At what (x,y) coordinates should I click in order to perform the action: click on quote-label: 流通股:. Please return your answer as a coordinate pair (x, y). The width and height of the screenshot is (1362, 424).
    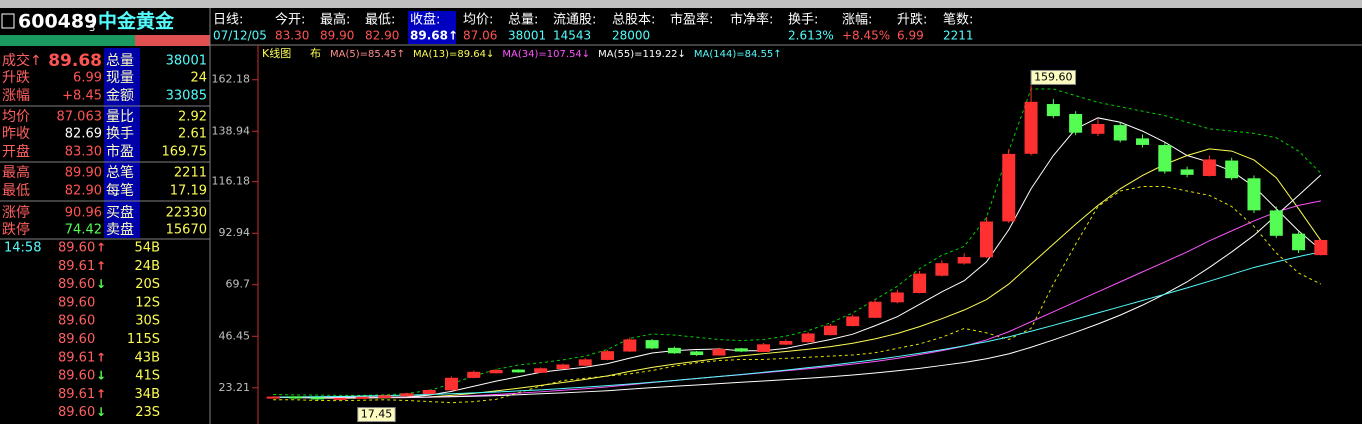
    Looking at the image, I should click on (574, 20).